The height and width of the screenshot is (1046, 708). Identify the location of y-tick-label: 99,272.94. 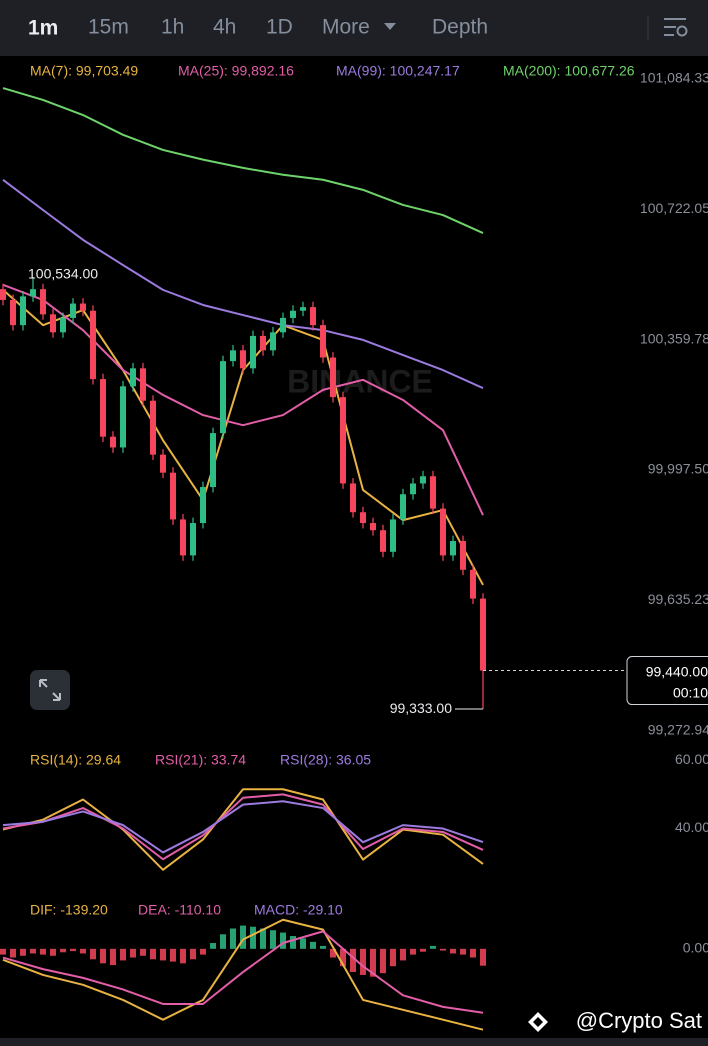
(678, 729).